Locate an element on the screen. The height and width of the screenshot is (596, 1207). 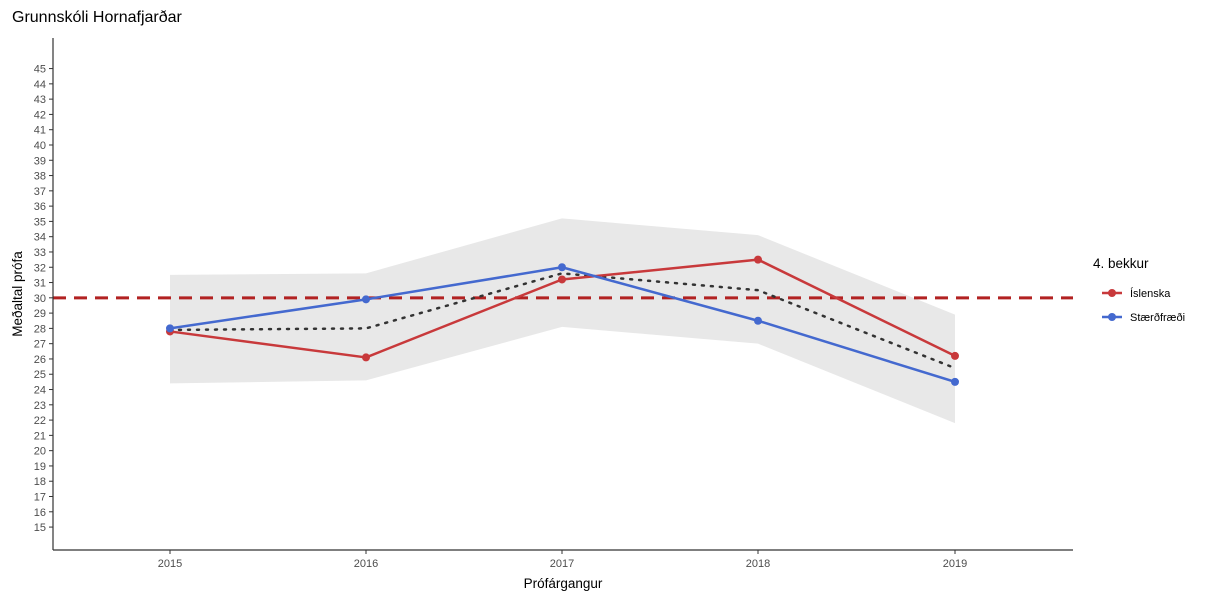
y-tick-label: 28 is located at coordinates (40, 329).